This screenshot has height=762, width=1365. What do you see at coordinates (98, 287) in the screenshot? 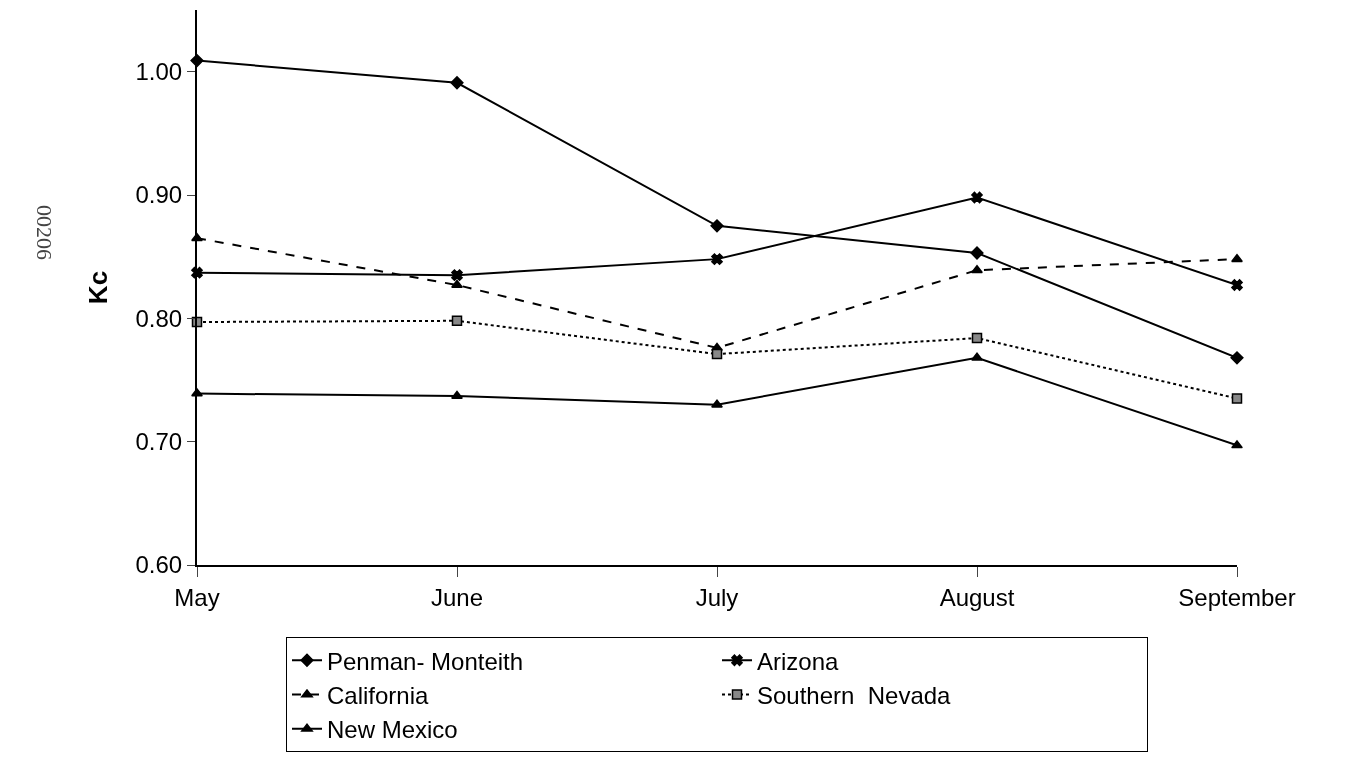
I see `y-axis-title: Kc` at bounding box center [98, 287].